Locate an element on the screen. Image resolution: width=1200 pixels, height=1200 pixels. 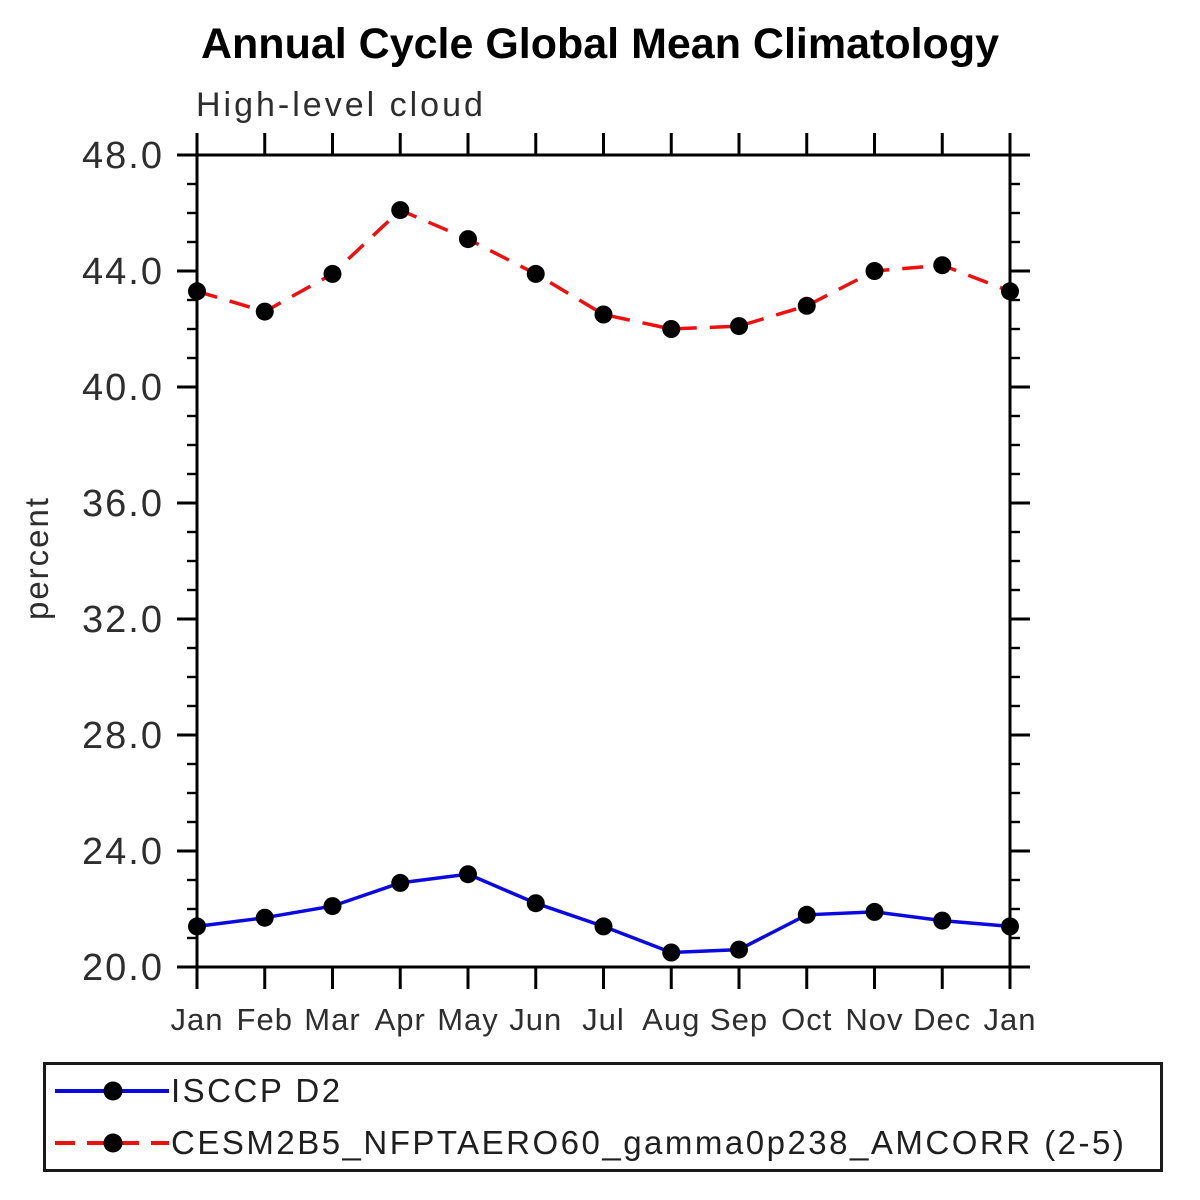
x-axis-tick-label: Jul is located at coordinates (603, 1019).